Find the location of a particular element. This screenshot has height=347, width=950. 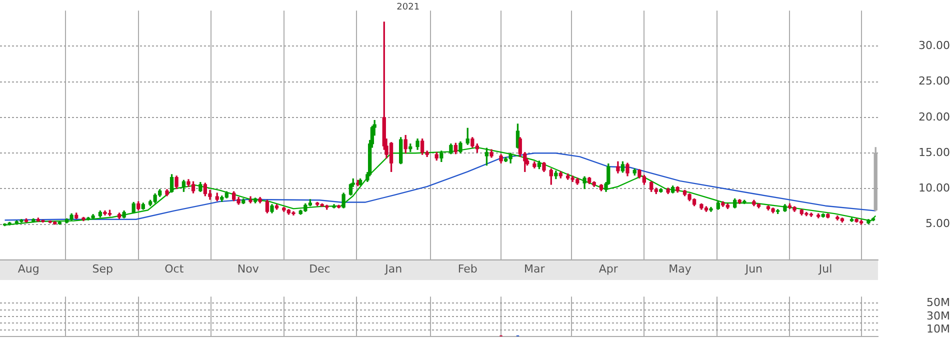

x-tick-label: Jul is located at coordinates (825, 269).